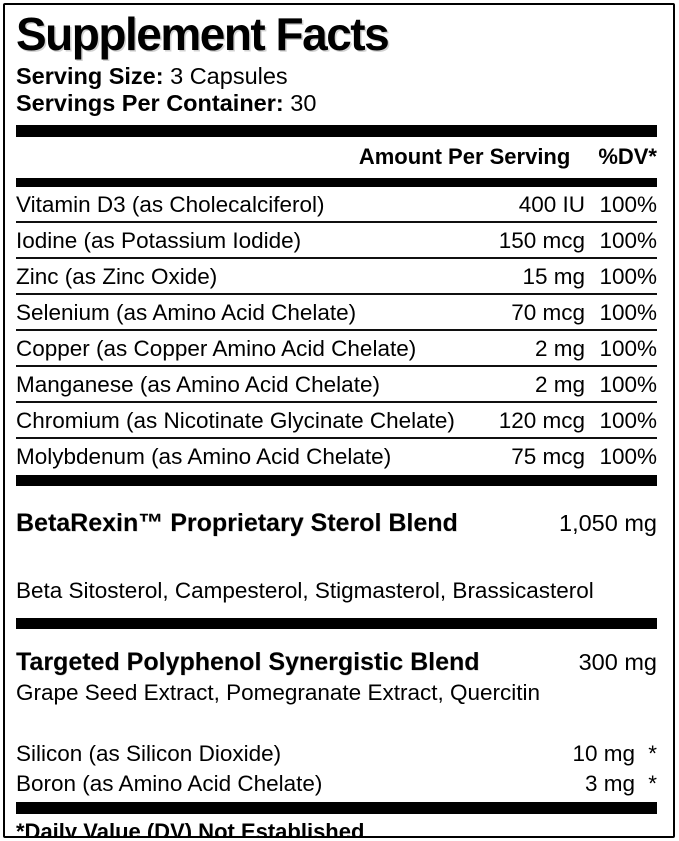 Image resolution: width=679 pixels, height=841 pixels. I want to click on servings-per-container-value: 30, so click(303, 102).